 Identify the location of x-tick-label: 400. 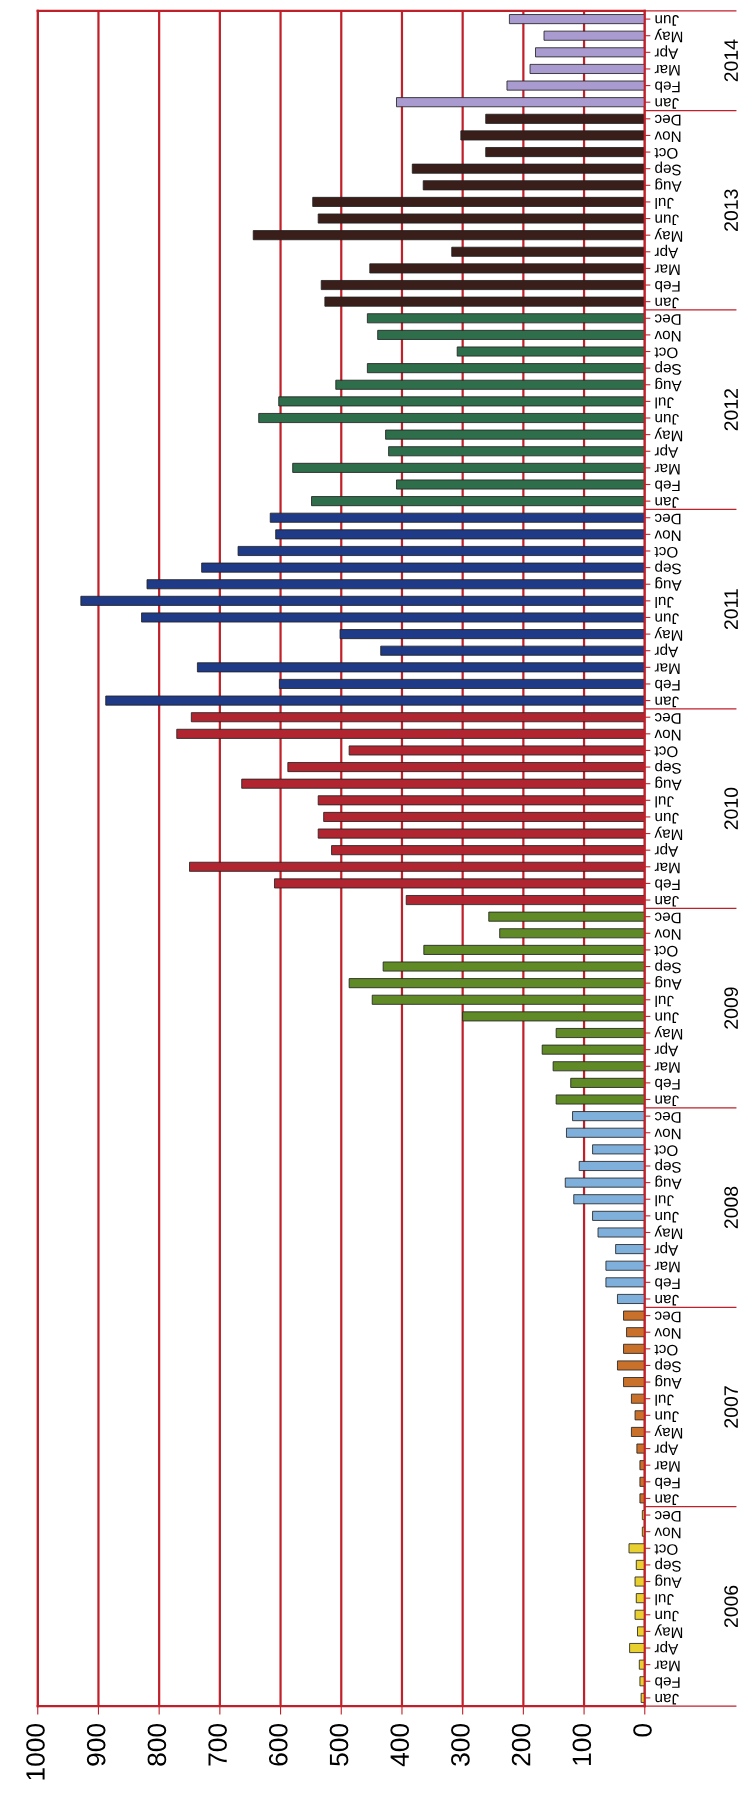
(400, 1745).